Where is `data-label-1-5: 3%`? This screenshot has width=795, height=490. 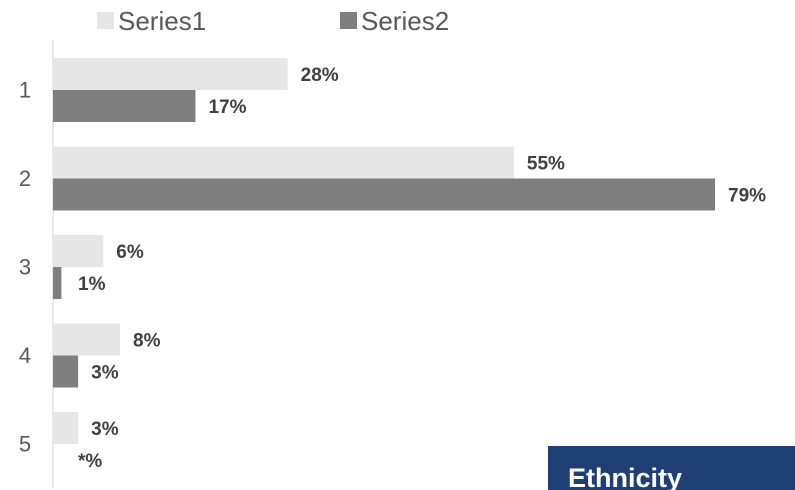 data-label-1-5: 3% is located at coordinates (105, 429).